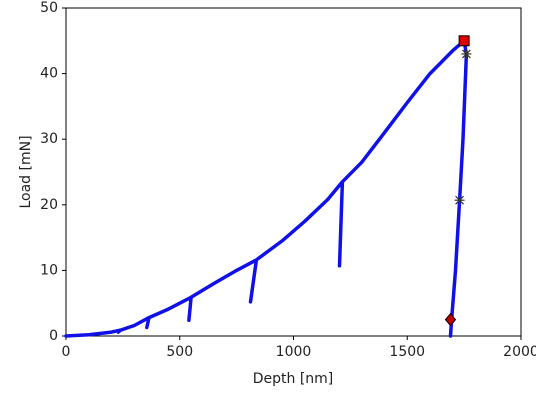 The height and width of the screenshot is (402, 536). I want to click on x-tick-label: 1000, so click(294, 352).